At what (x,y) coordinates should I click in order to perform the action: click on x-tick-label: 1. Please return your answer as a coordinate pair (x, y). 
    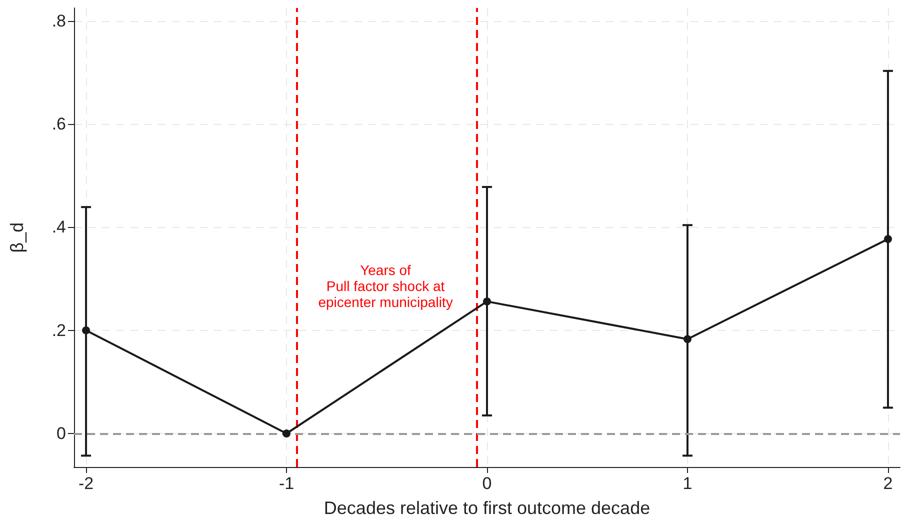
    Looking at the image, I should click on (687, 483).